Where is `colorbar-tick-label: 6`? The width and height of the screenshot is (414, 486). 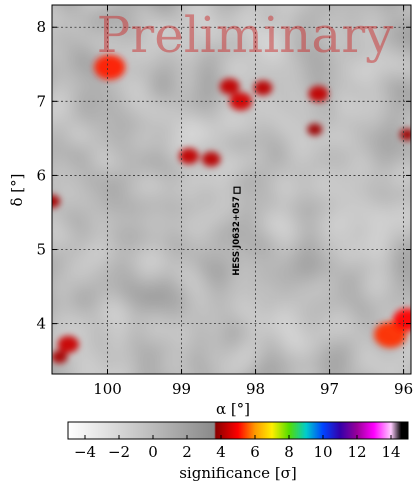
colorbar-tick-label: 6 is located at coordinates (255, 452).